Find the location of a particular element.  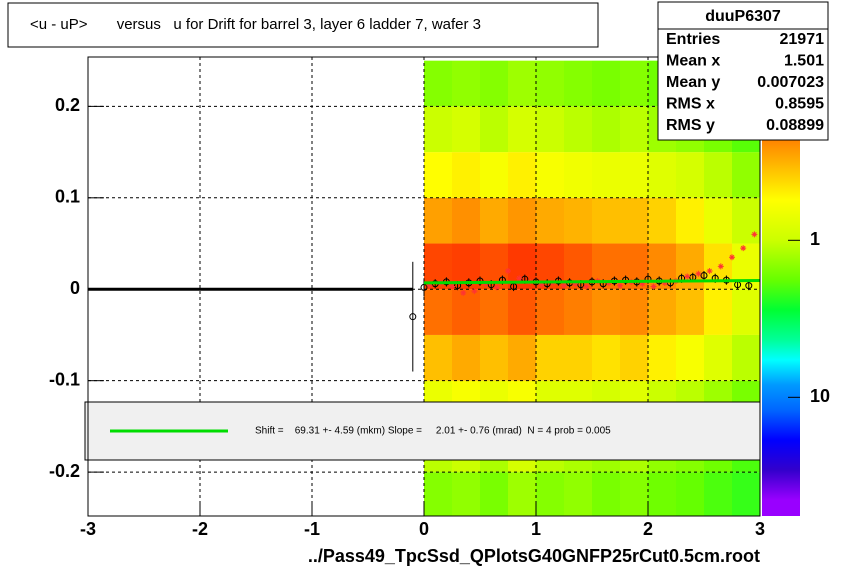

y-tick-label: 0.2 is located at coordinates (67, 105).